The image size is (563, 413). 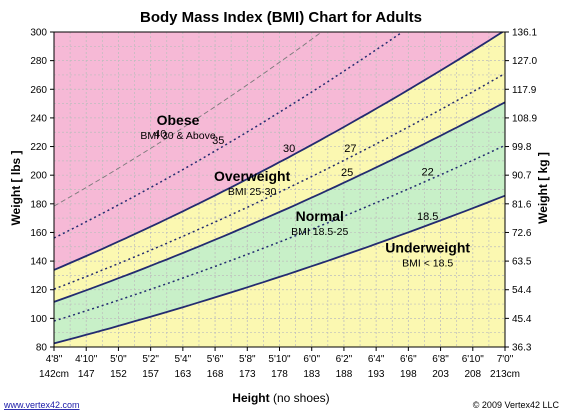 What do you see at coordinates (118, 374) in the screenshot?
I see `x-tick-label-cm: 152` at bounding box center [118, 374].